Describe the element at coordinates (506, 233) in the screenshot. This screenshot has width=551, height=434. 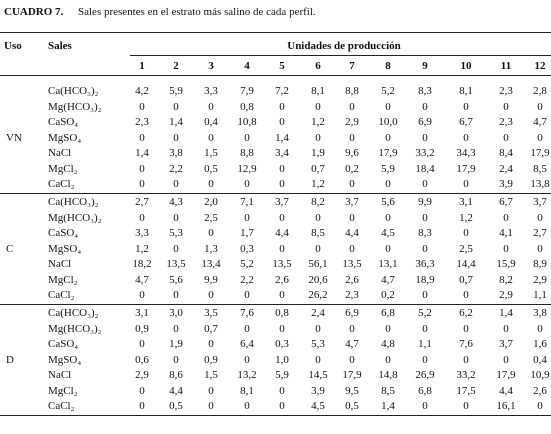
I see `cell-value: 4,1` at that location.